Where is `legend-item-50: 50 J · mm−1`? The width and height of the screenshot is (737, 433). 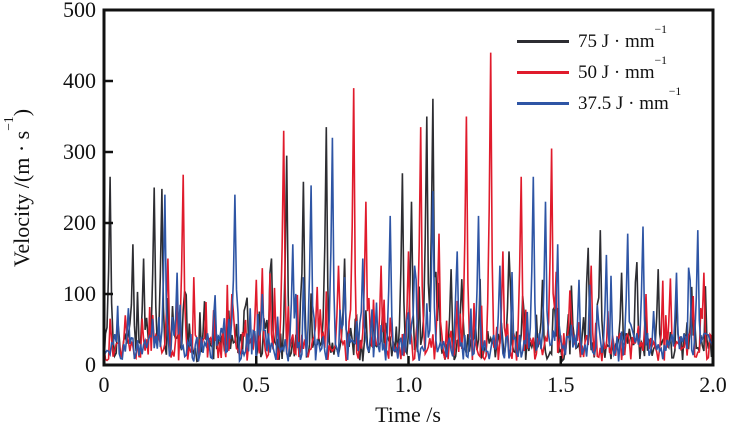
legend-item-50: 50 J · mm−1 is located at coordinates (599, 70).